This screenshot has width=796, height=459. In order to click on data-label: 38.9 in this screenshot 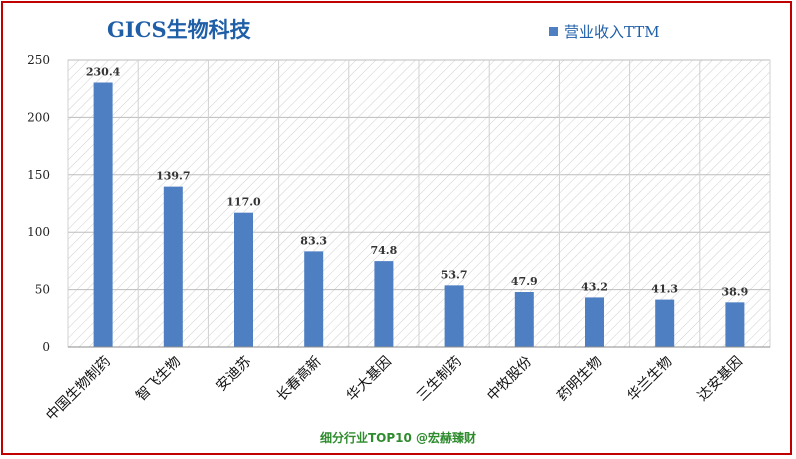, I will do `click(735, 291)`.